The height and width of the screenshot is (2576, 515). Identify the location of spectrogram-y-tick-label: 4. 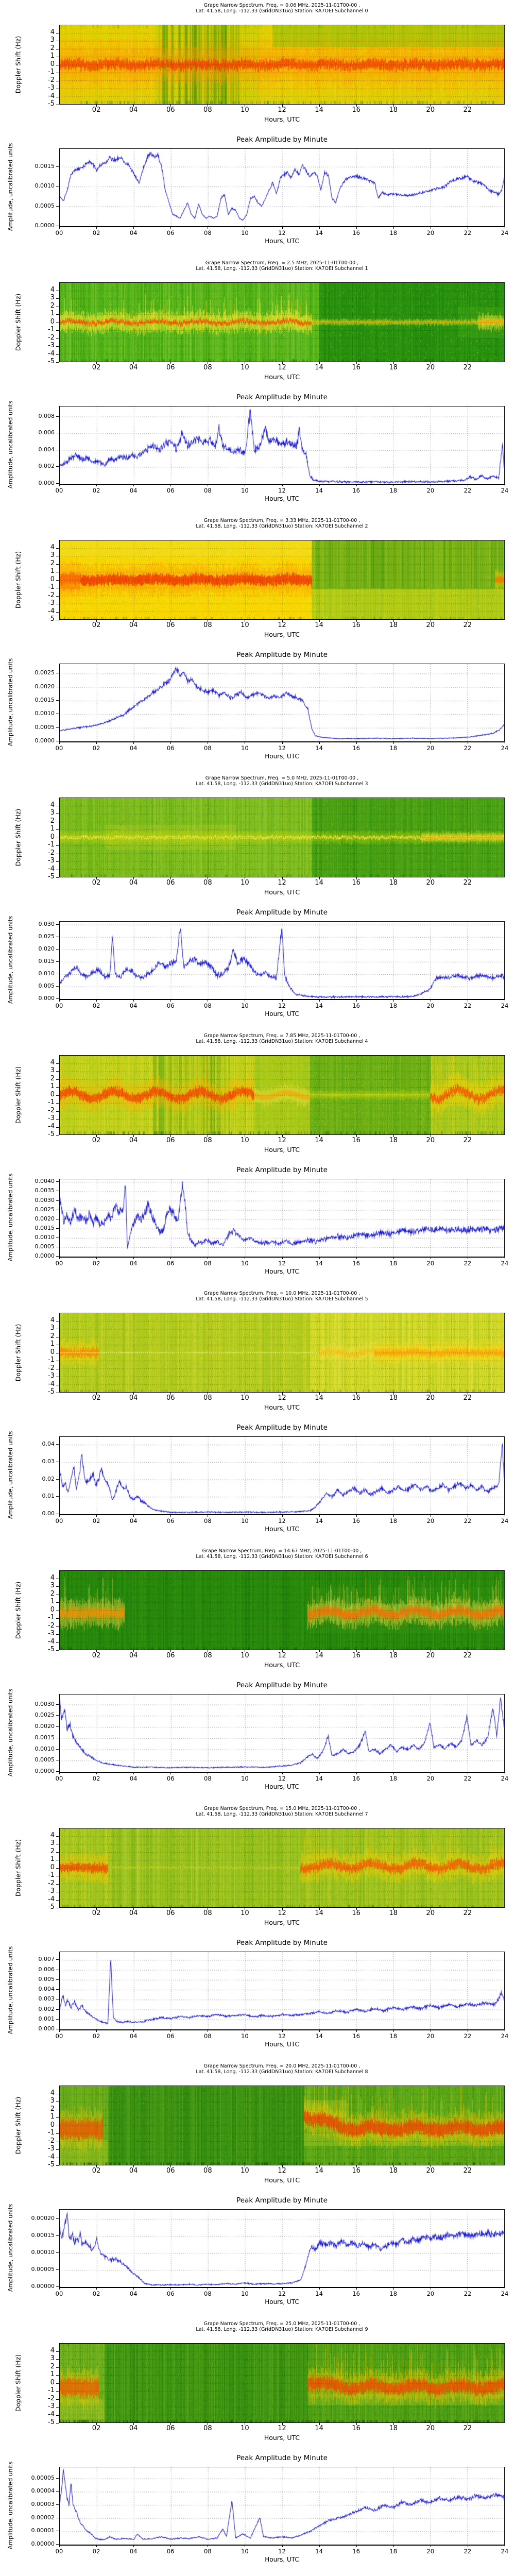
(52, 1062).